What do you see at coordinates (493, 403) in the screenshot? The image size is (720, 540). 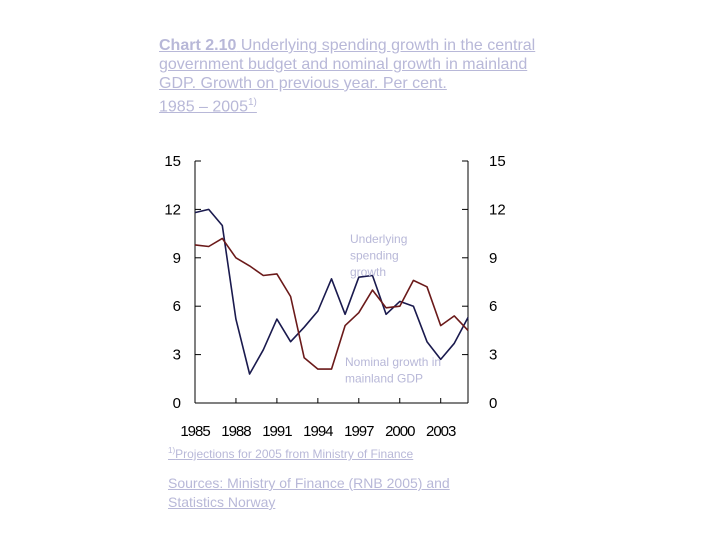 I see `y-tick-label-right: 0` at bounding box center [493, 403].